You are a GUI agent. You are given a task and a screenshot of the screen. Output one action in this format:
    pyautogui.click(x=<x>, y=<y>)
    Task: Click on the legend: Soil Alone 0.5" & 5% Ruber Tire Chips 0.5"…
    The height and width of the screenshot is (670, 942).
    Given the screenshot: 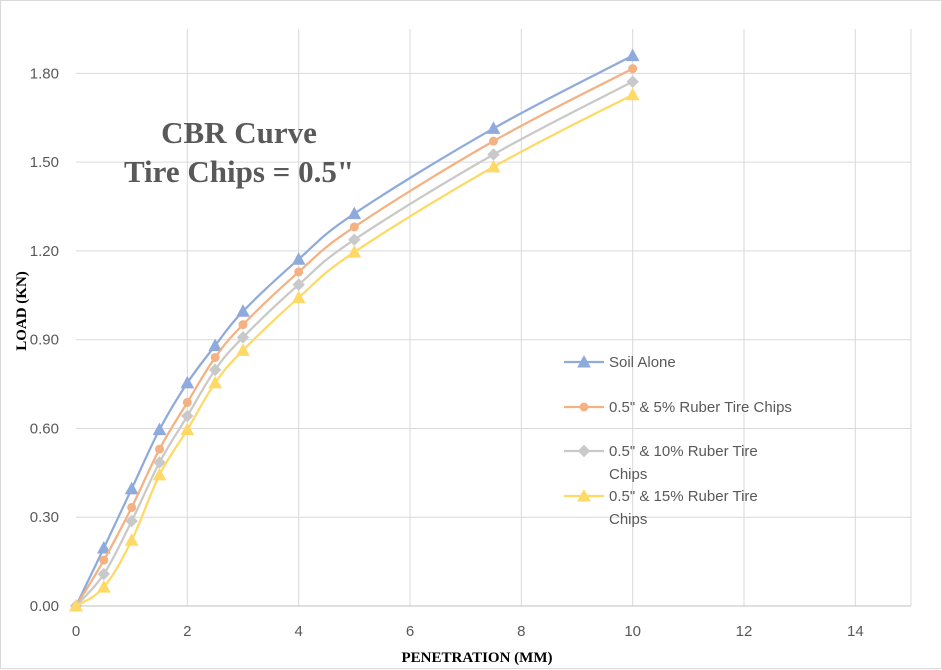 What is the action you would take?
    pyautogui.click(x=678, y=441)
    